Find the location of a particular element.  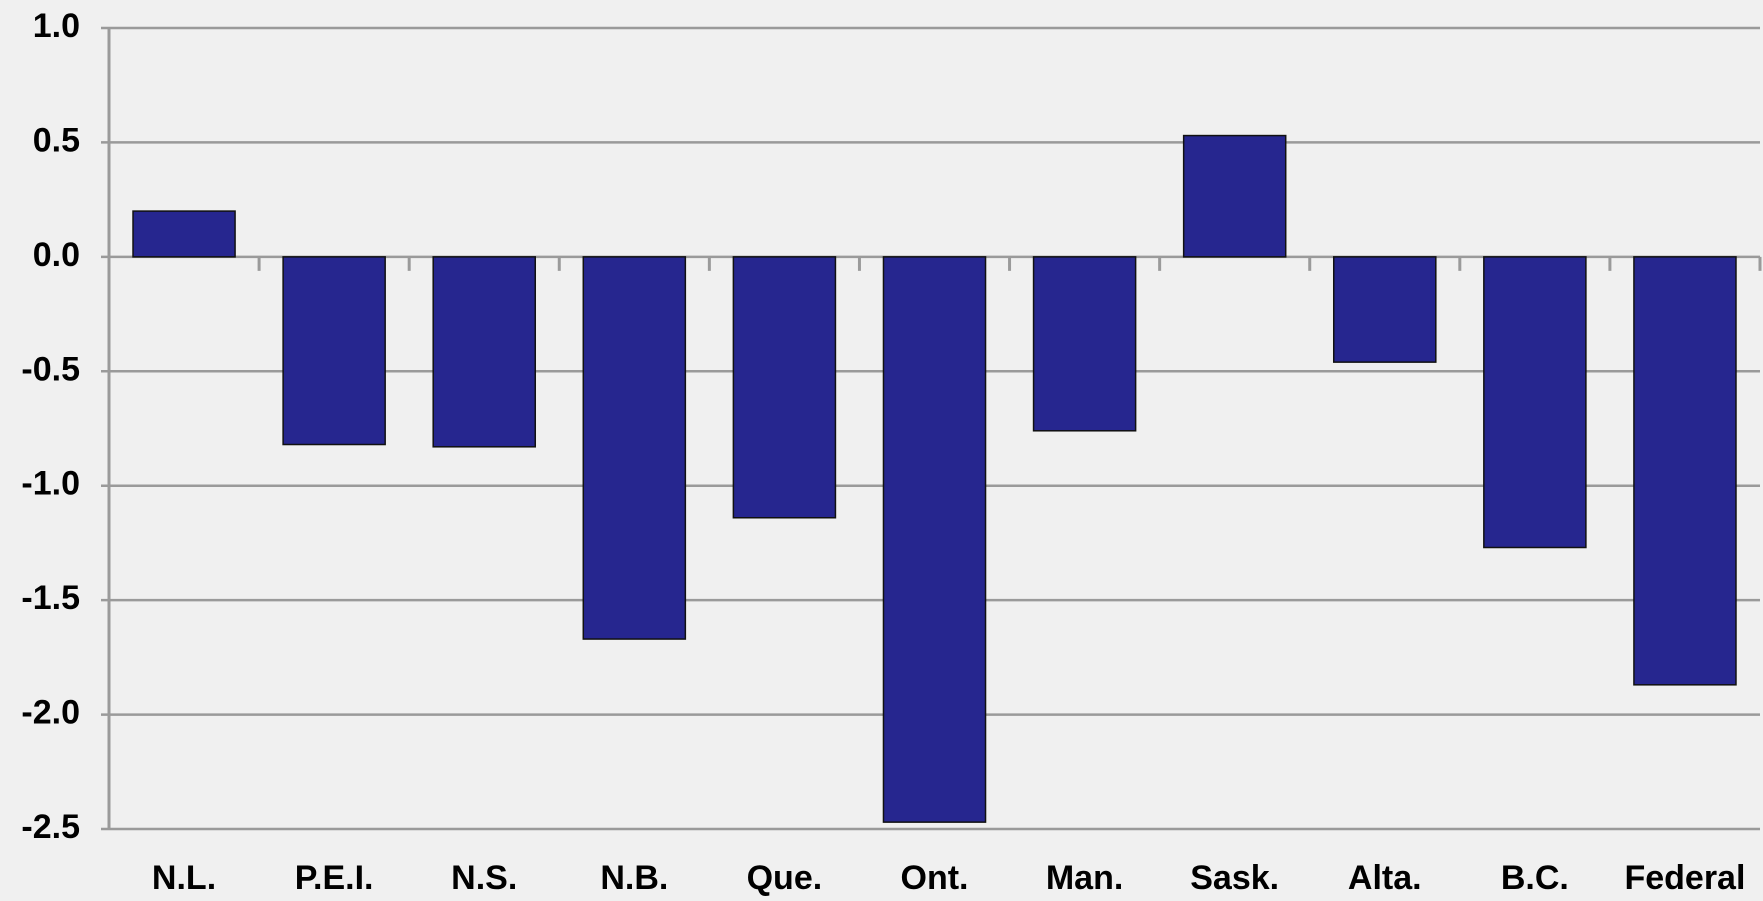

x-tick-label: N.B. is located at coordinates (634, 878).